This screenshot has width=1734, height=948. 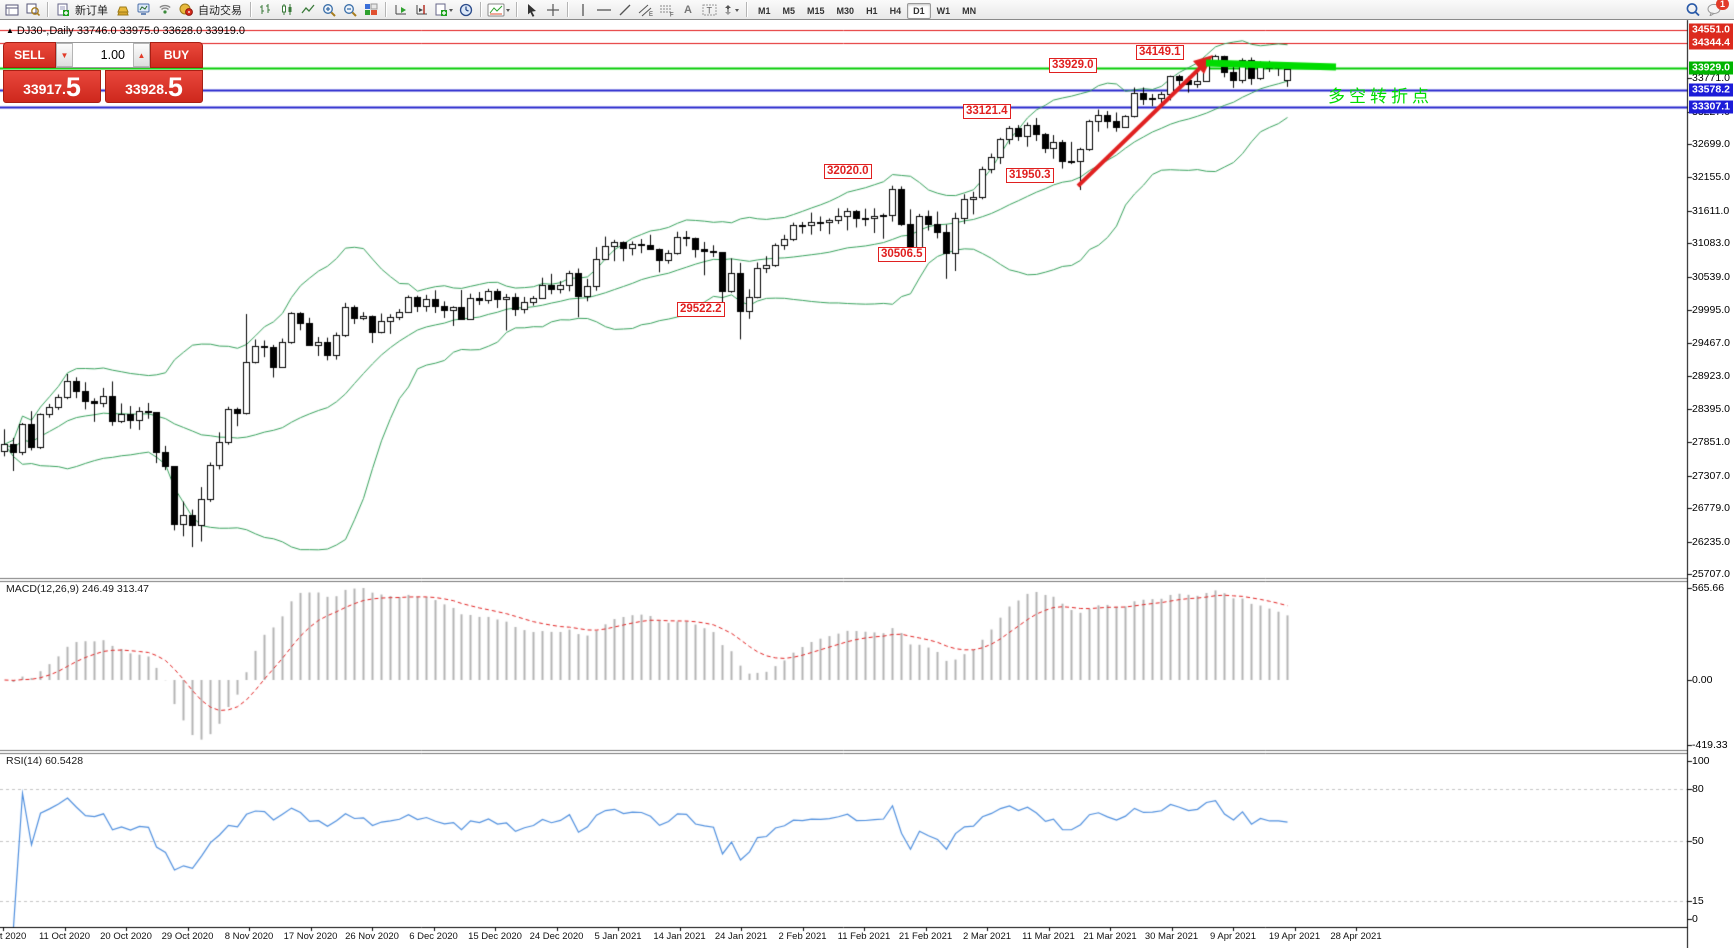 What do you see at coordinates (604, 10) in the screenshot?
I see `horizontal-line-icon` at bounding box center [604, 10].